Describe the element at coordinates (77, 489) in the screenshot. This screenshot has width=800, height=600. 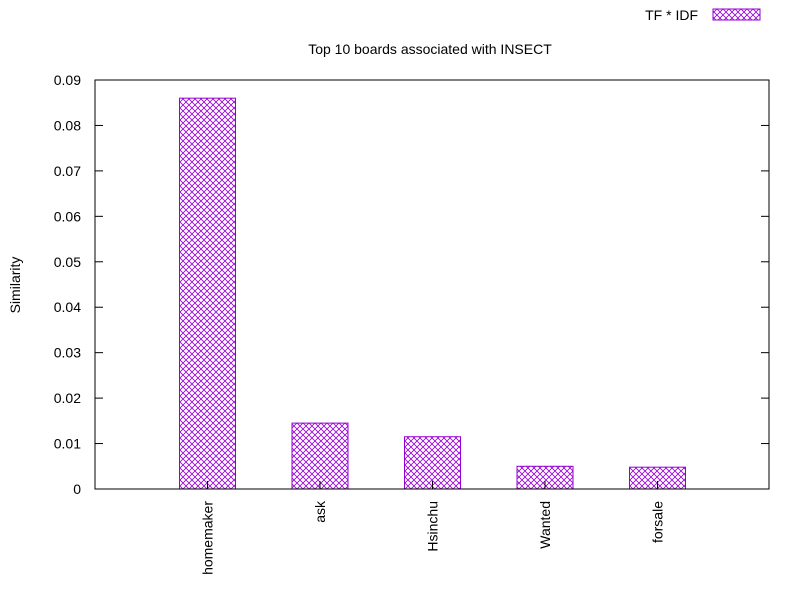
I see `y-tick-label: 0` at that location.